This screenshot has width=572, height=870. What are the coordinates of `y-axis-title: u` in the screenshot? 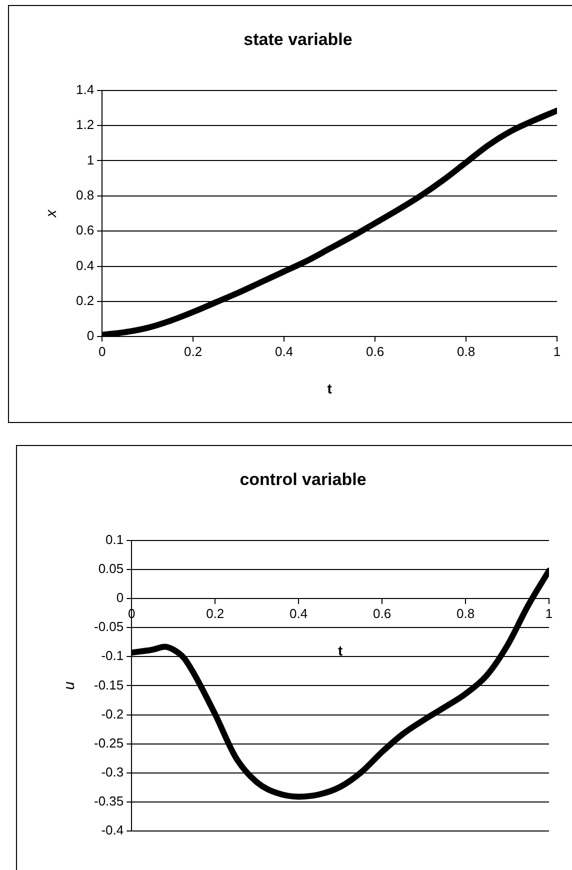 It's located at (69, 685).